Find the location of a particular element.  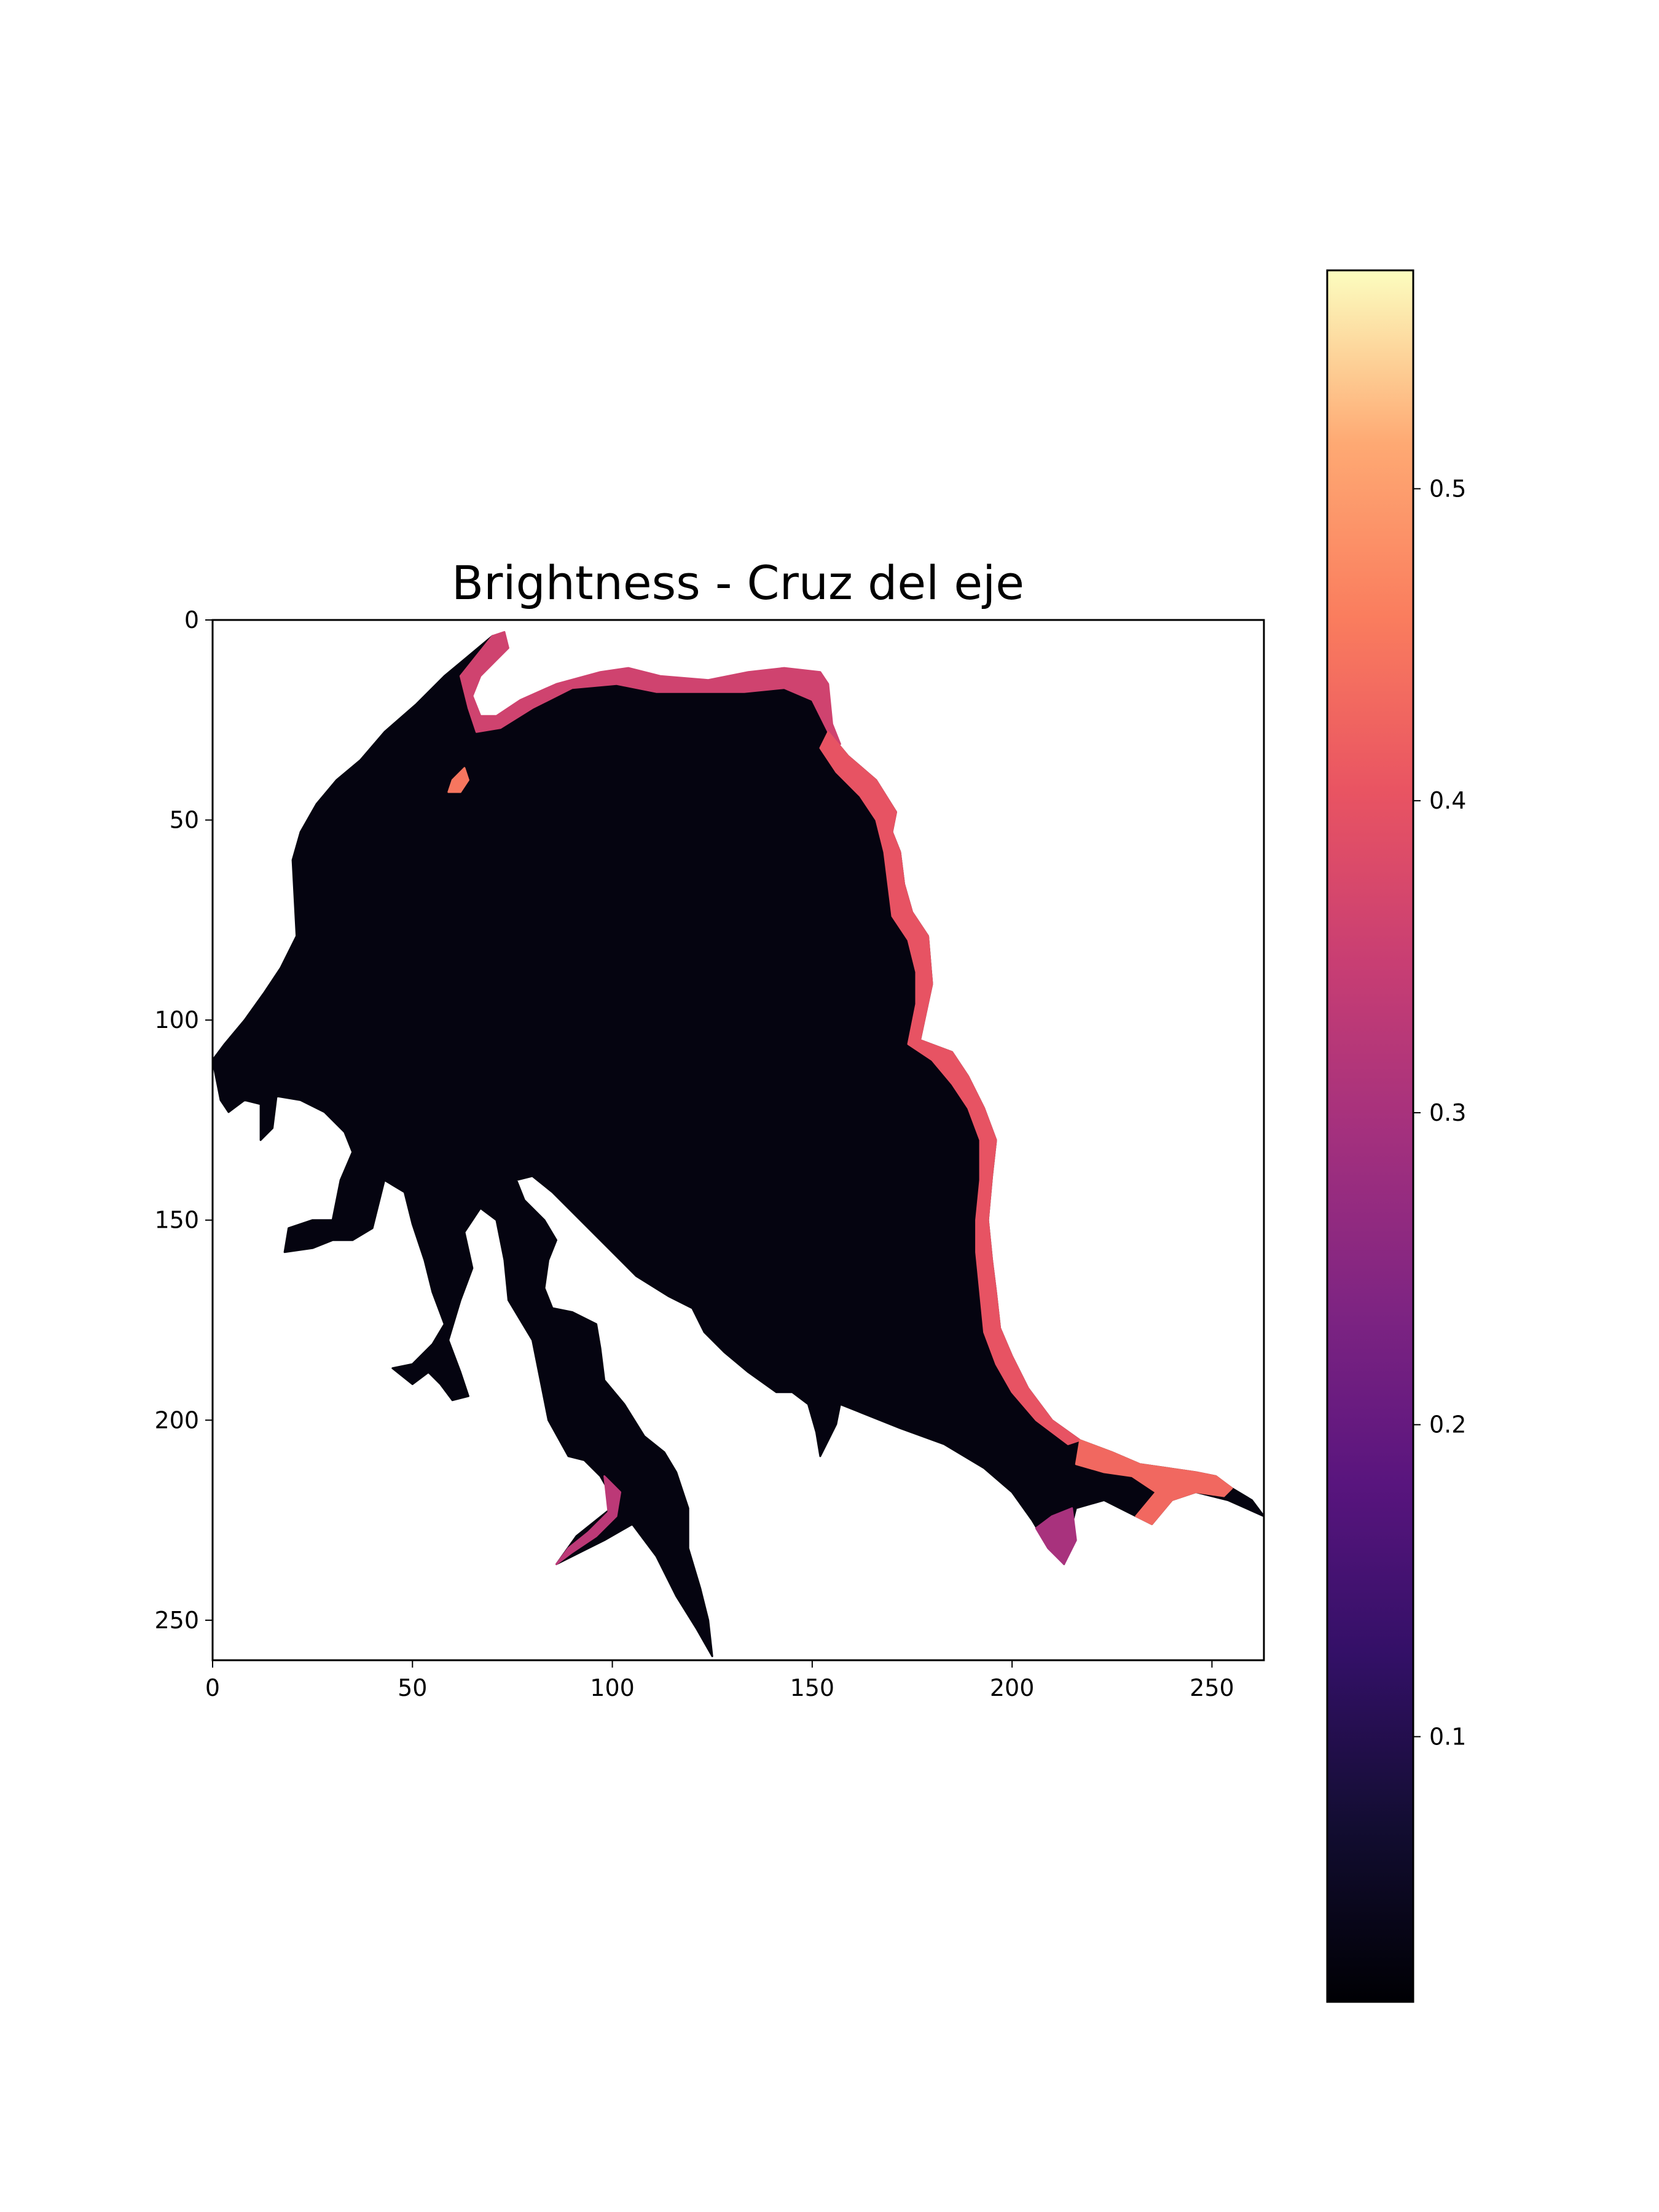

region-shore-highlight-southeast is located at coordinates (1154, 1482).